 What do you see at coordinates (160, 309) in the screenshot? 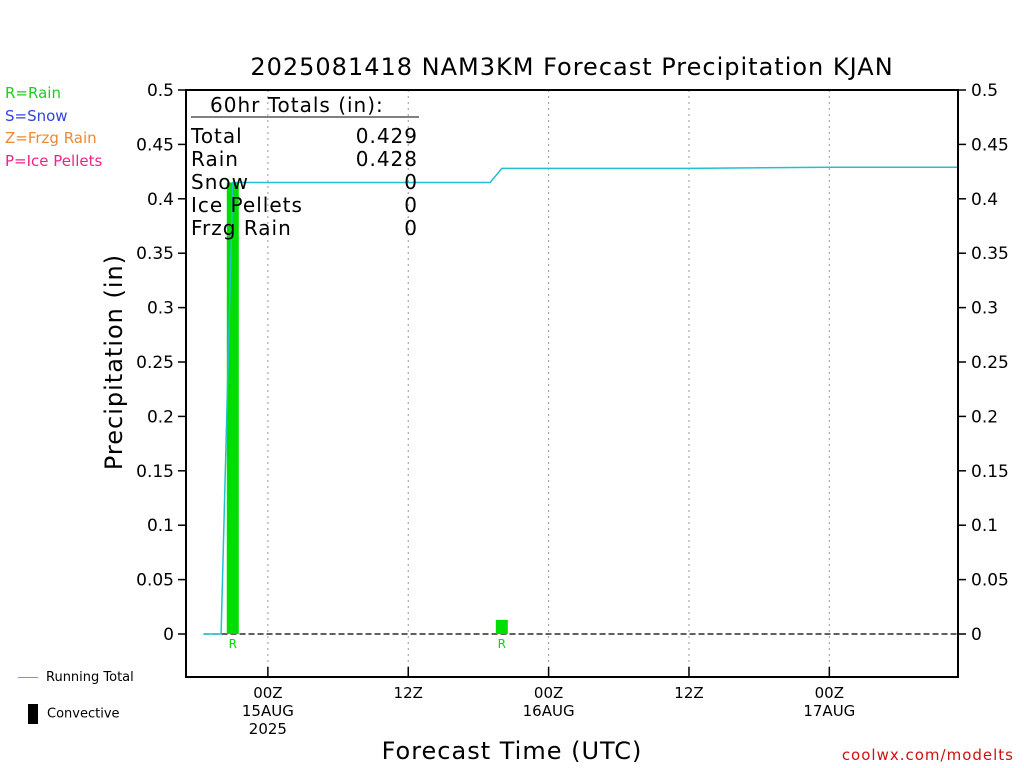
I see `y-tick-label-left-6: 0.3` at bounding box center [160, 309].